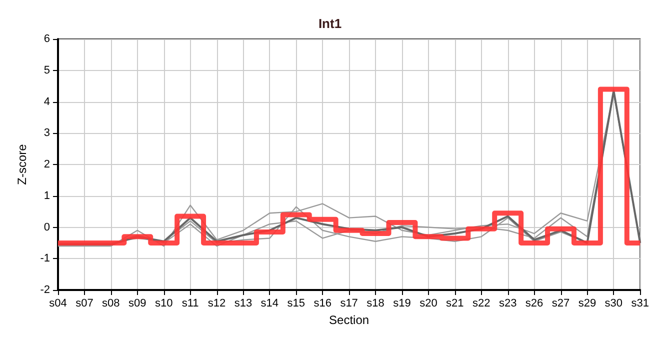 This screenshot has width=660, height=360. Describe the element at coordinates (349, 320) in the screenshot. I see `x-axis-title: Section` at that location.